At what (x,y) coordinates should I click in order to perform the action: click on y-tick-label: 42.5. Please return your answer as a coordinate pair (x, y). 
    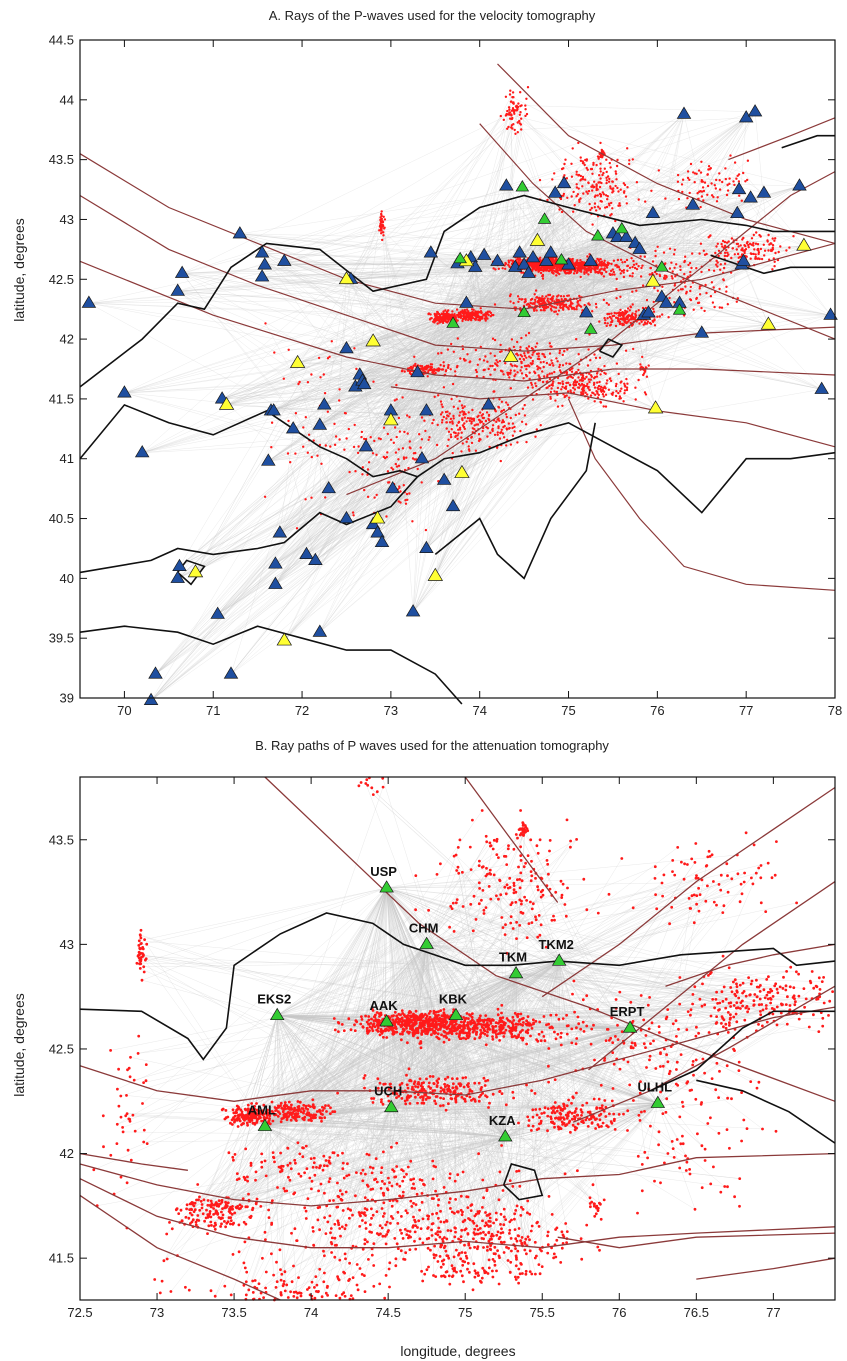
    Looking at the image, I should click on (61, 1048).